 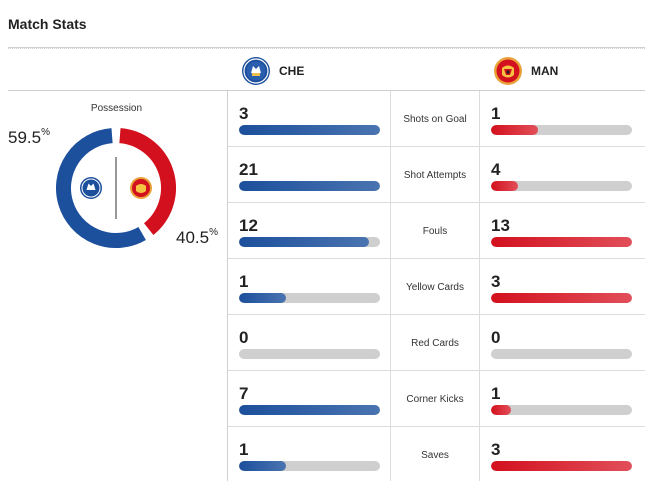 I want to click on chelsea-crest-icon, so click(x=256, y=71).